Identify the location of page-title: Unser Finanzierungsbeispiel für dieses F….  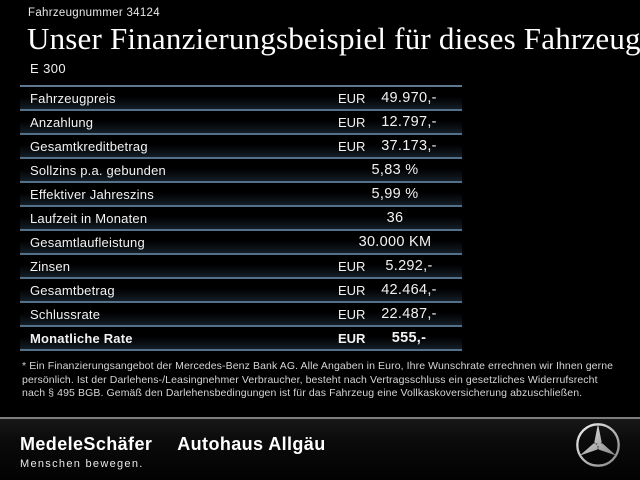
(333, 38).